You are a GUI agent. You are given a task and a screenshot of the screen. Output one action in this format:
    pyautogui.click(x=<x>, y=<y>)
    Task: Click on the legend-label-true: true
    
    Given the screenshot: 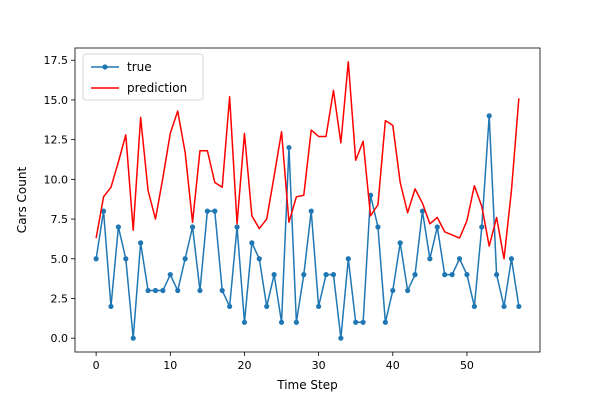 What is the action you would take?
    pyautogui.click(x=139, y=67)
    